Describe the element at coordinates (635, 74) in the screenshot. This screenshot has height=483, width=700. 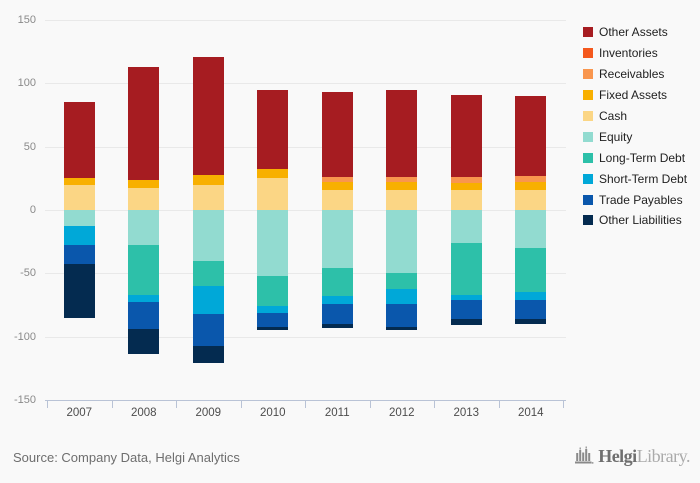
I see `legend-item: Receivables` at that location.